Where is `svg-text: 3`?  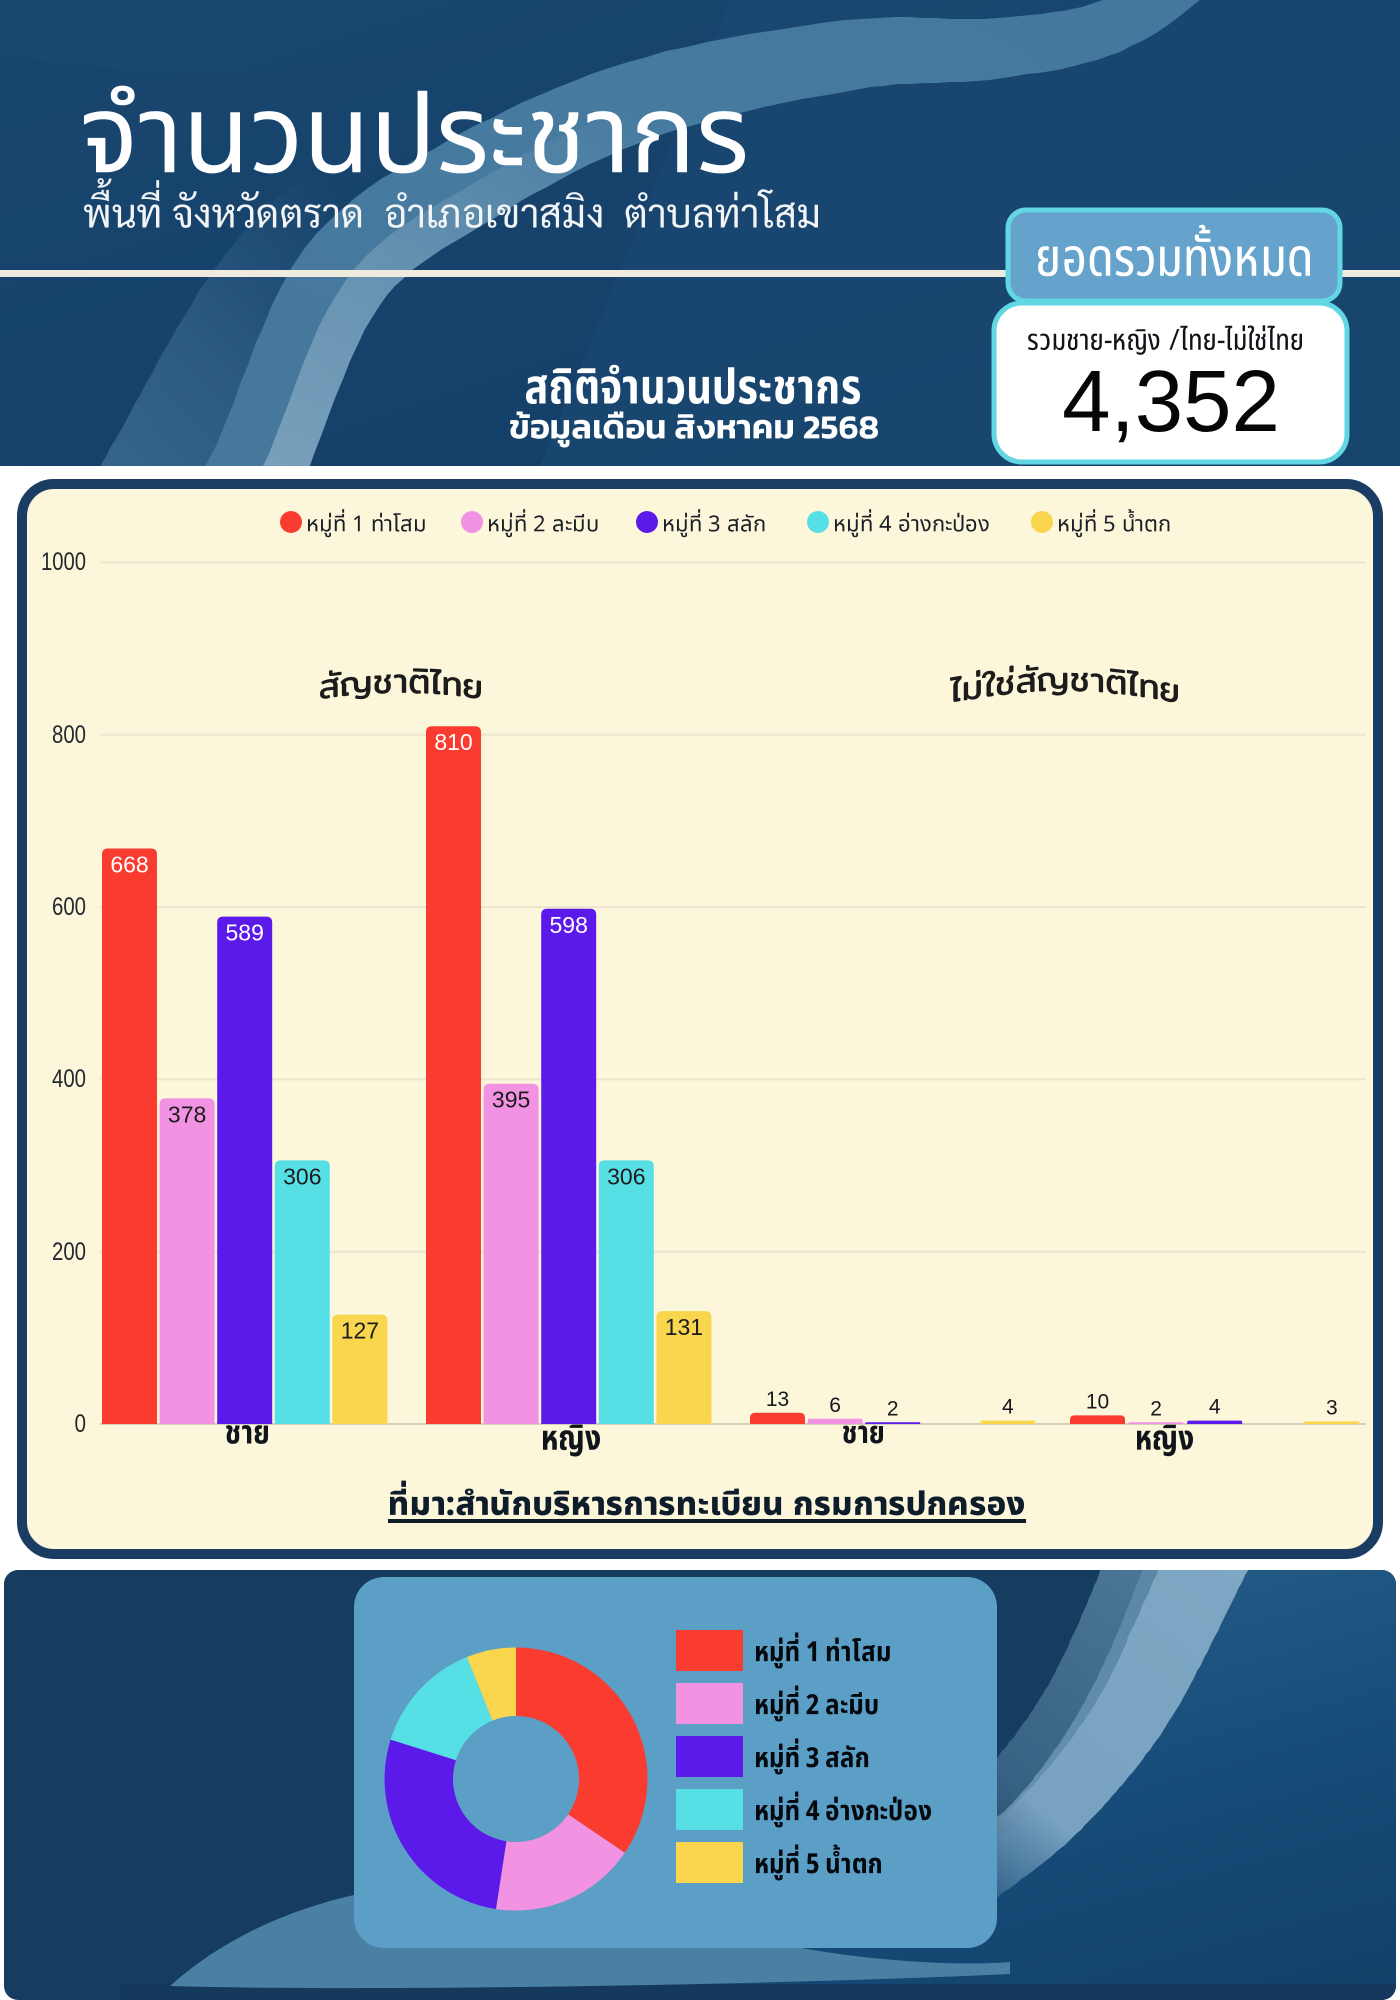
svg-text: 3 is located at coordinates (1332, 1407).